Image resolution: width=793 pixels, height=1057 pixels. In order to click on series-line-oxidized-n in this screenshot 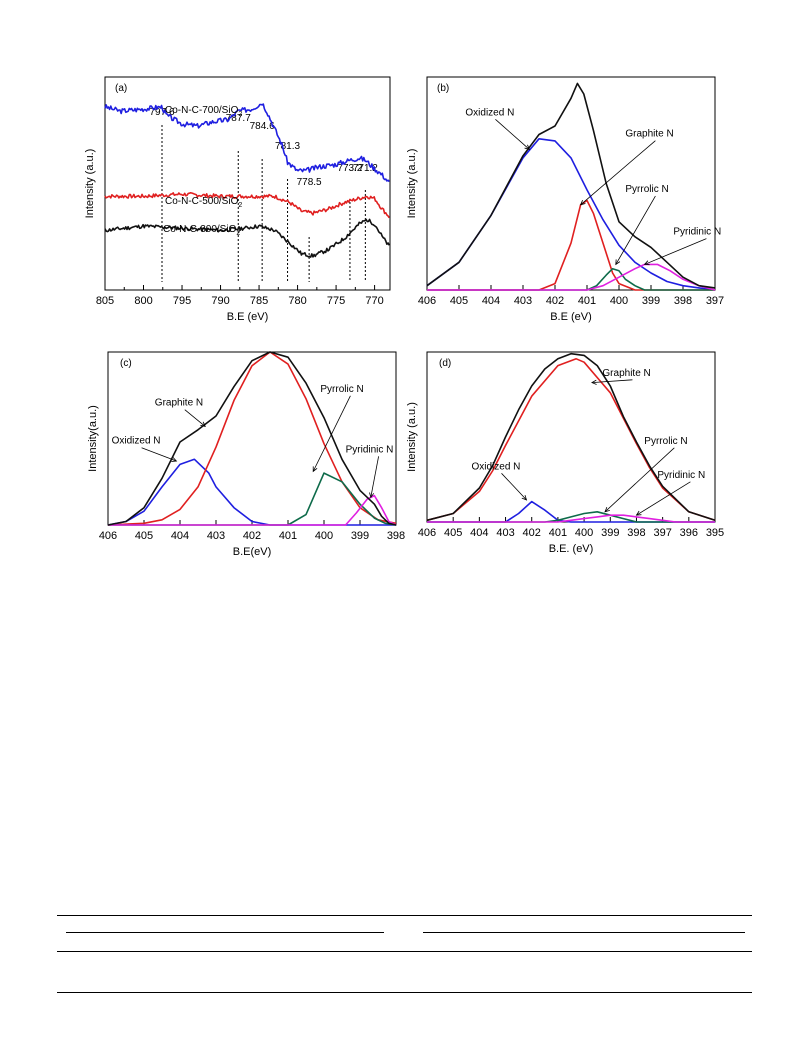, I will do `click(571, 511)`.